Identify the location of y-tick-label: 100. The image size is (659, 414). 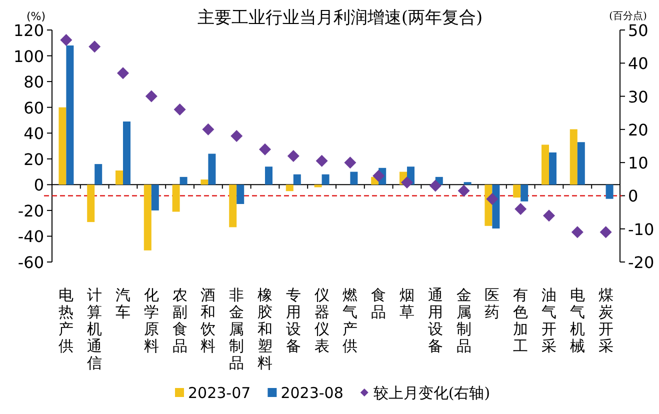
(28, 56).